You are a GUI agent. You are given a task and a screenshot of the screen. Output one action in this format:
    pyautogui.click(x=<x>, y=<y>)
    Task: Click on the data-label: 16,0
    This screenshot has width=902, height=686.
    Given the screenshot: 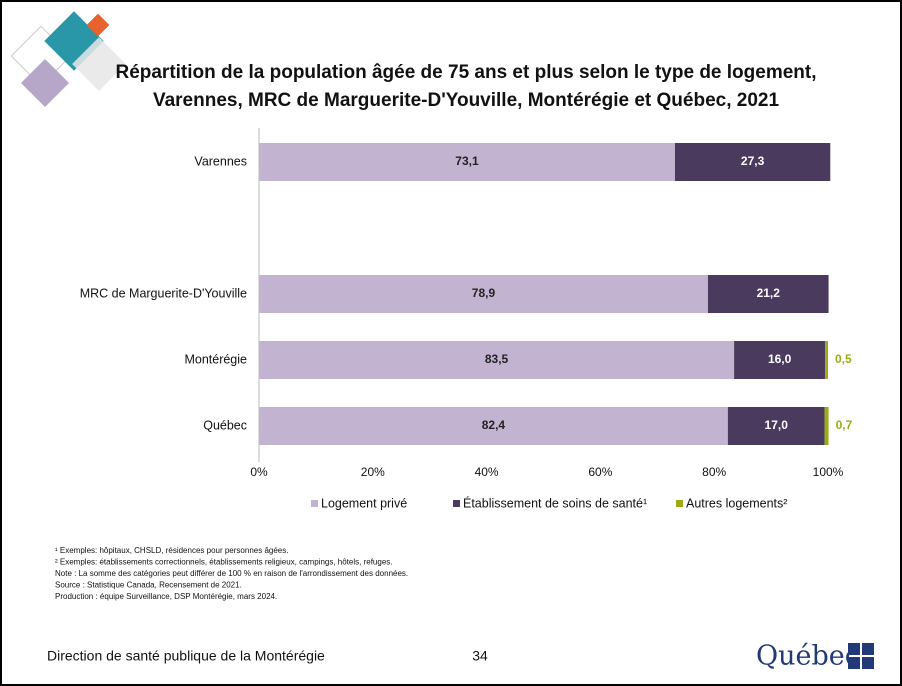 What is the action you would take?
    pyautogui.click(x=780, y=359)
    